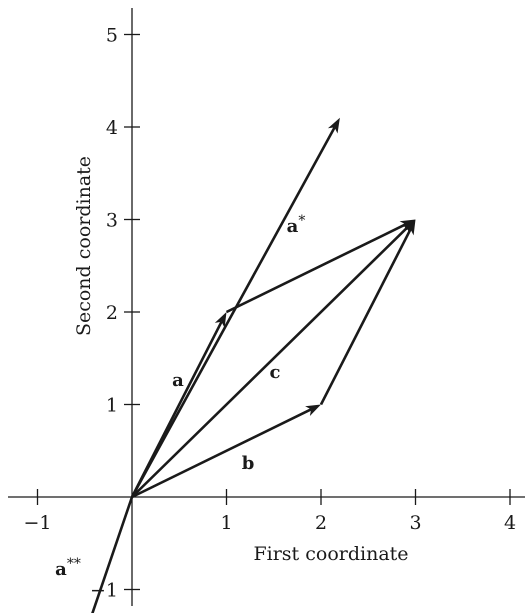 This screenshot has width=529, height=613. Describe the element at coordinates (330, 554) in the screenshot. I see `x-axis-title: First coordinate` at that location.